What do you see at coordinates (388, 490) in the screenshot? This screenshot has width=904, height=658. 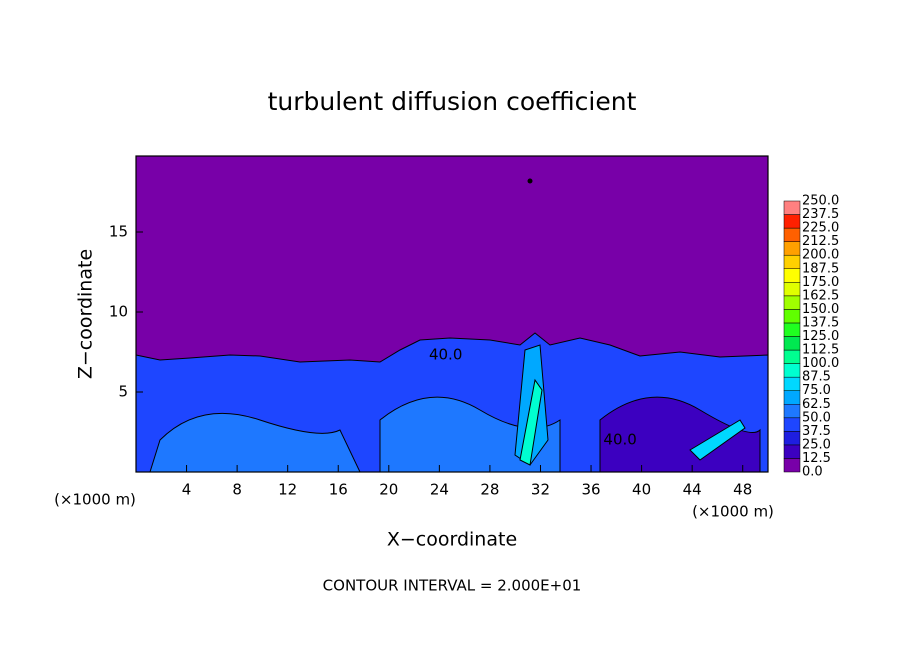 I see `x-tick-label: 20` at bounding box center [388, 490].